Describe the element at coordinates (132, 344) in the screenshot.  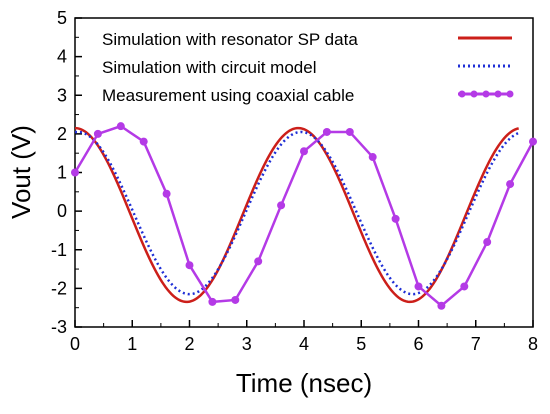
I see `x-tick-label: 1` at that location.